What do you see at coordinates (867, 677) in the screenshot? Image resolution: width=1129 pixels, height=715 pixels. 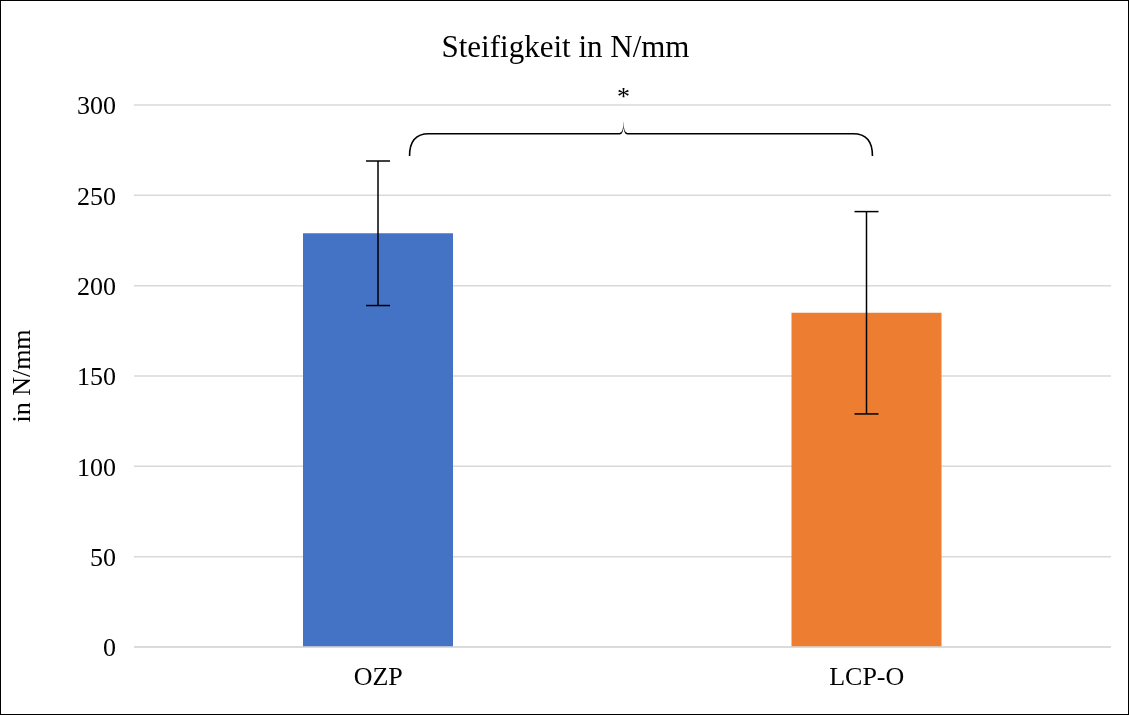 I see `x-tick-label: LCP-O` at bounding box center [867, 677].